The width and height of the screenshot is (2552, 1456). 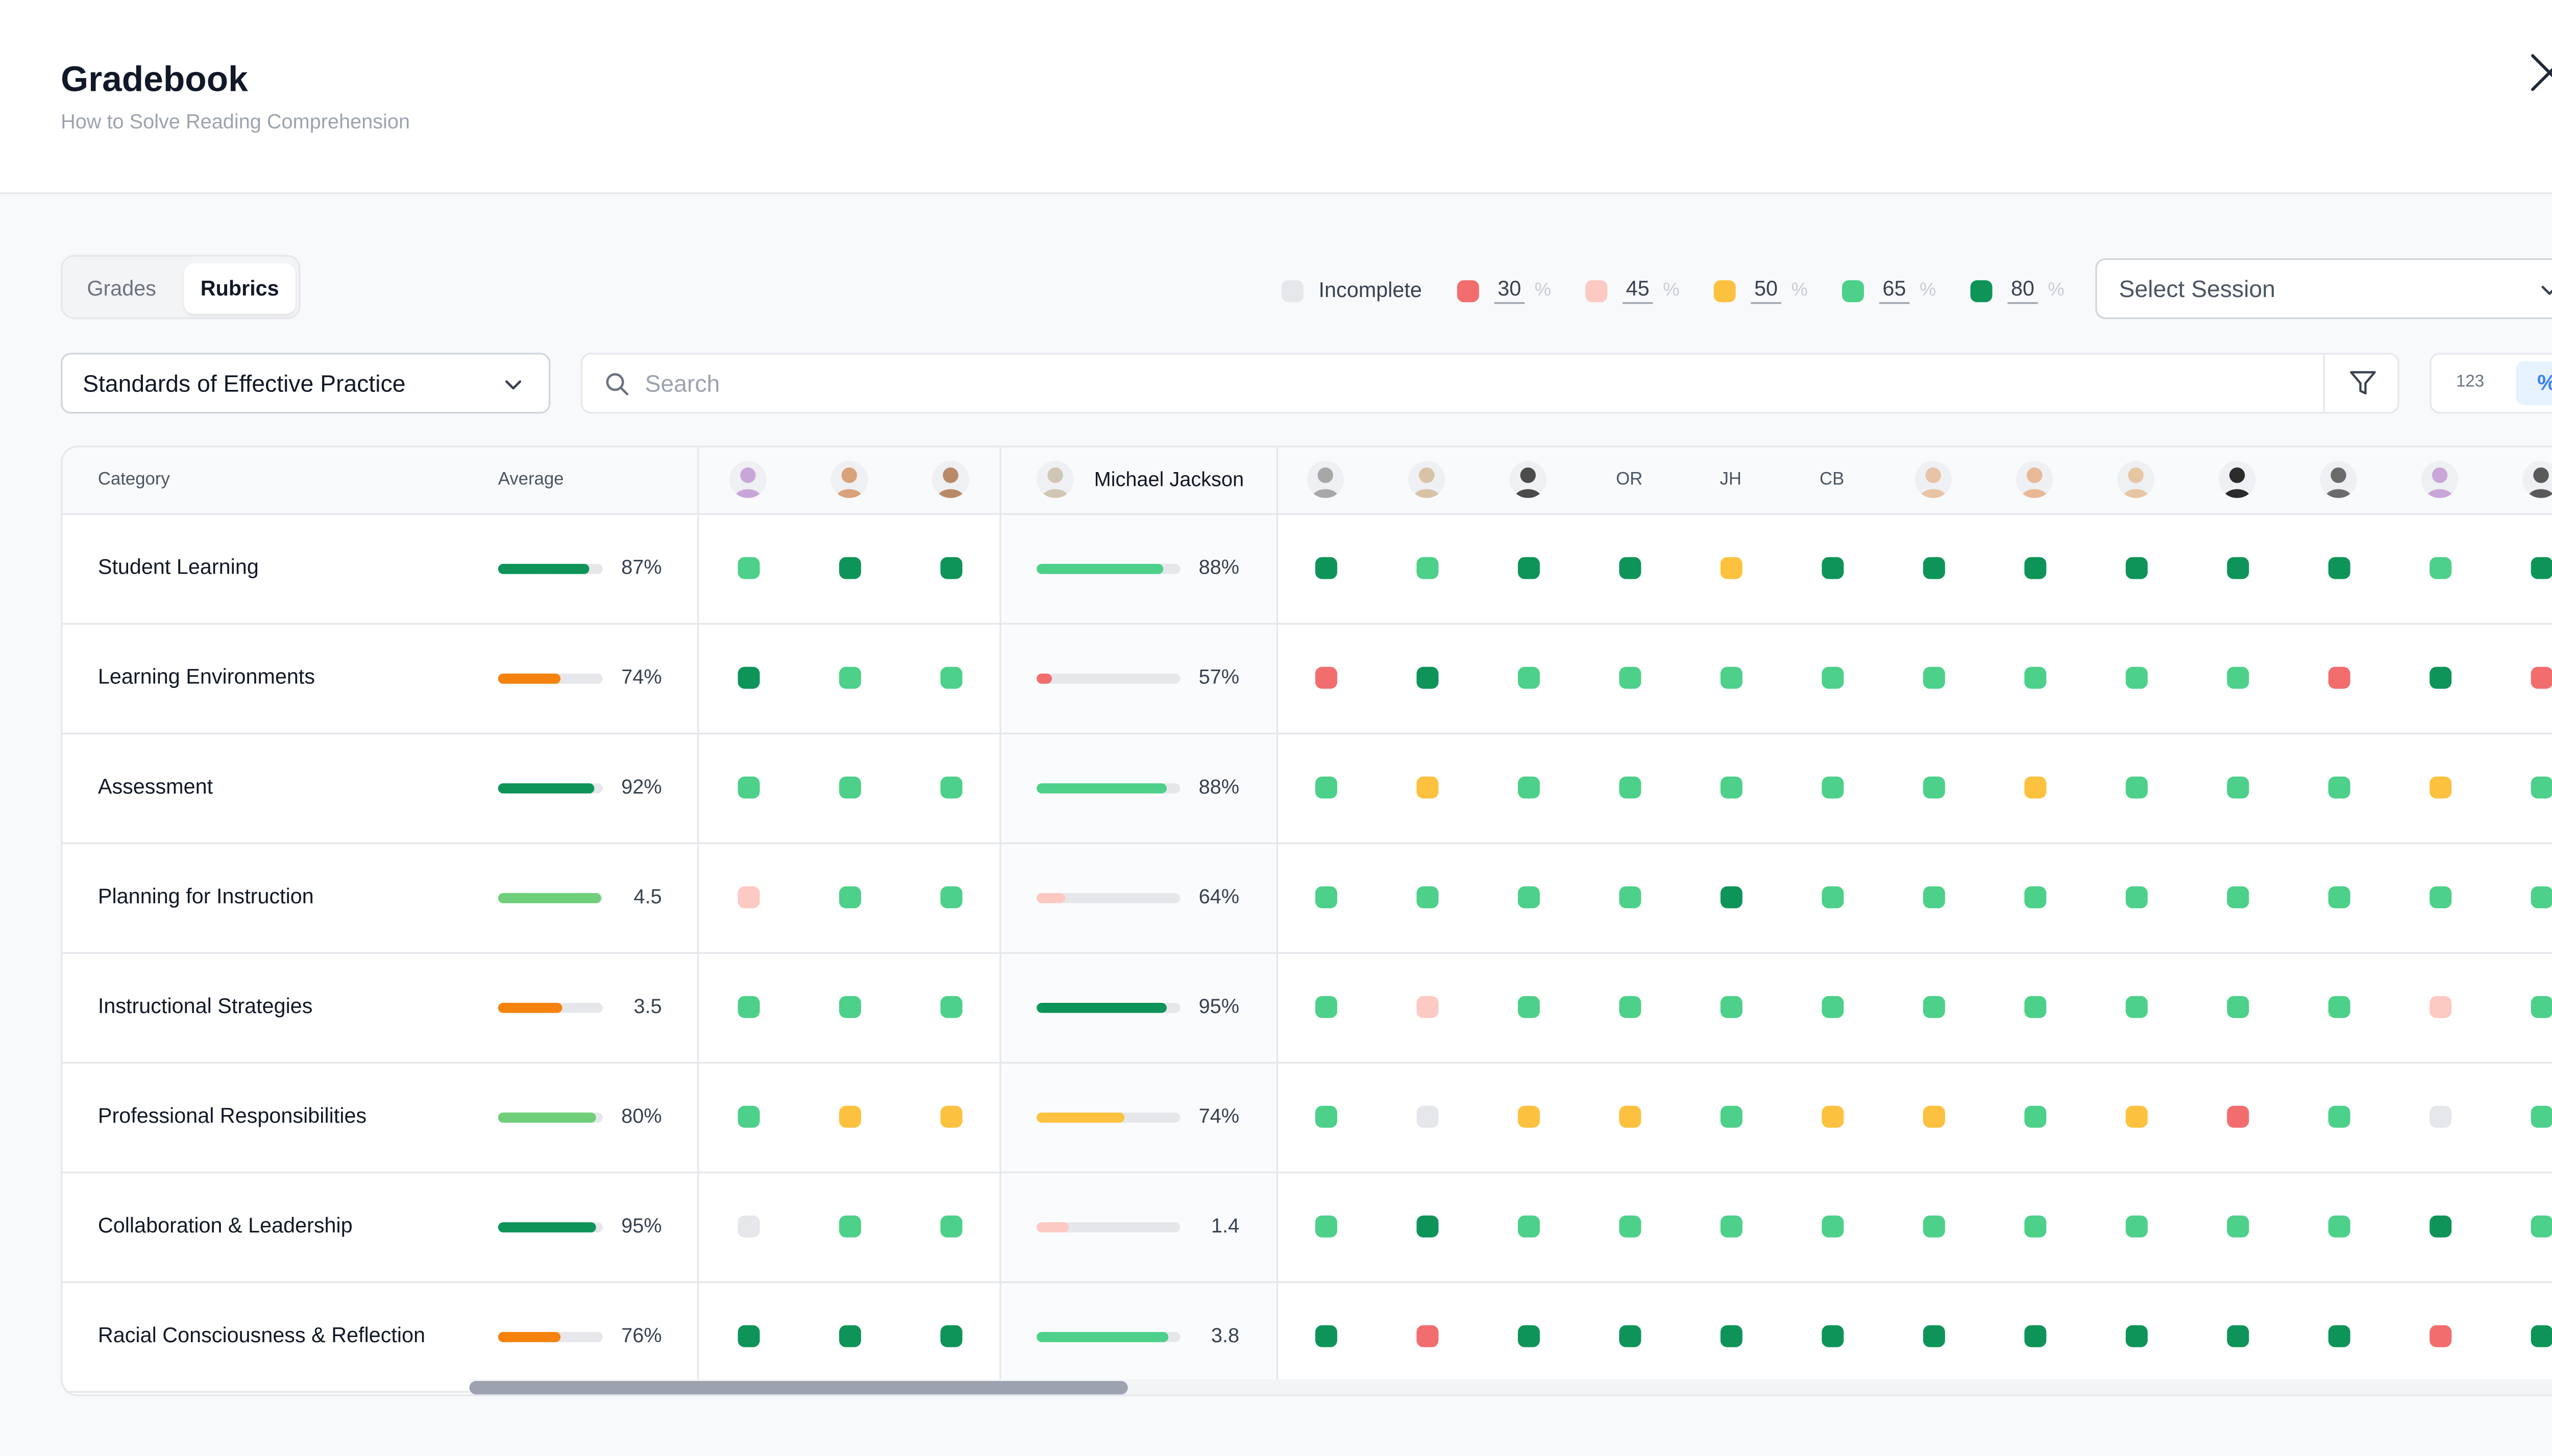 What do you see at coordinates (1766, 290) in the screenshot?
I see `legend-threshold: 50` at bounding box center [1766, 290].